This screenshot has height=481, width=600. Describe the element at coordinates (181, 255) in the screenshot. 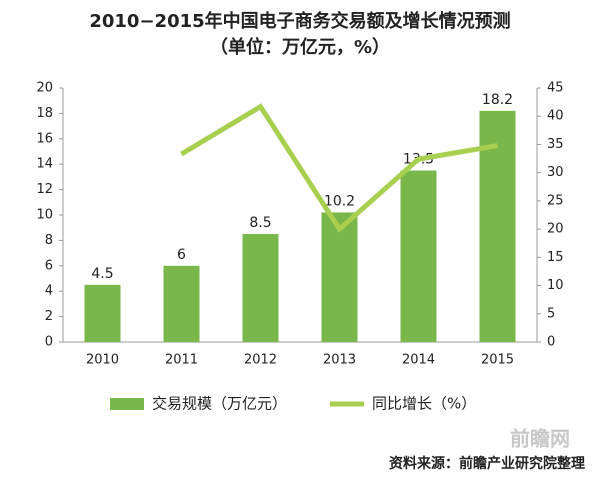

I see `data-label: 6` at that location.